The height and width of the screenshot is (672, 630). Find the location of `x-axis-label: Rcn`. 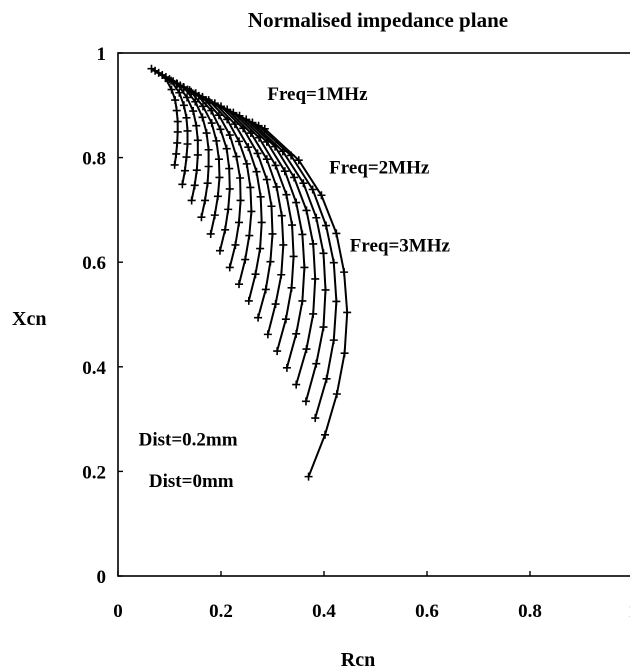

x-axis-label: Rcn is located at coordinates (358, 660).